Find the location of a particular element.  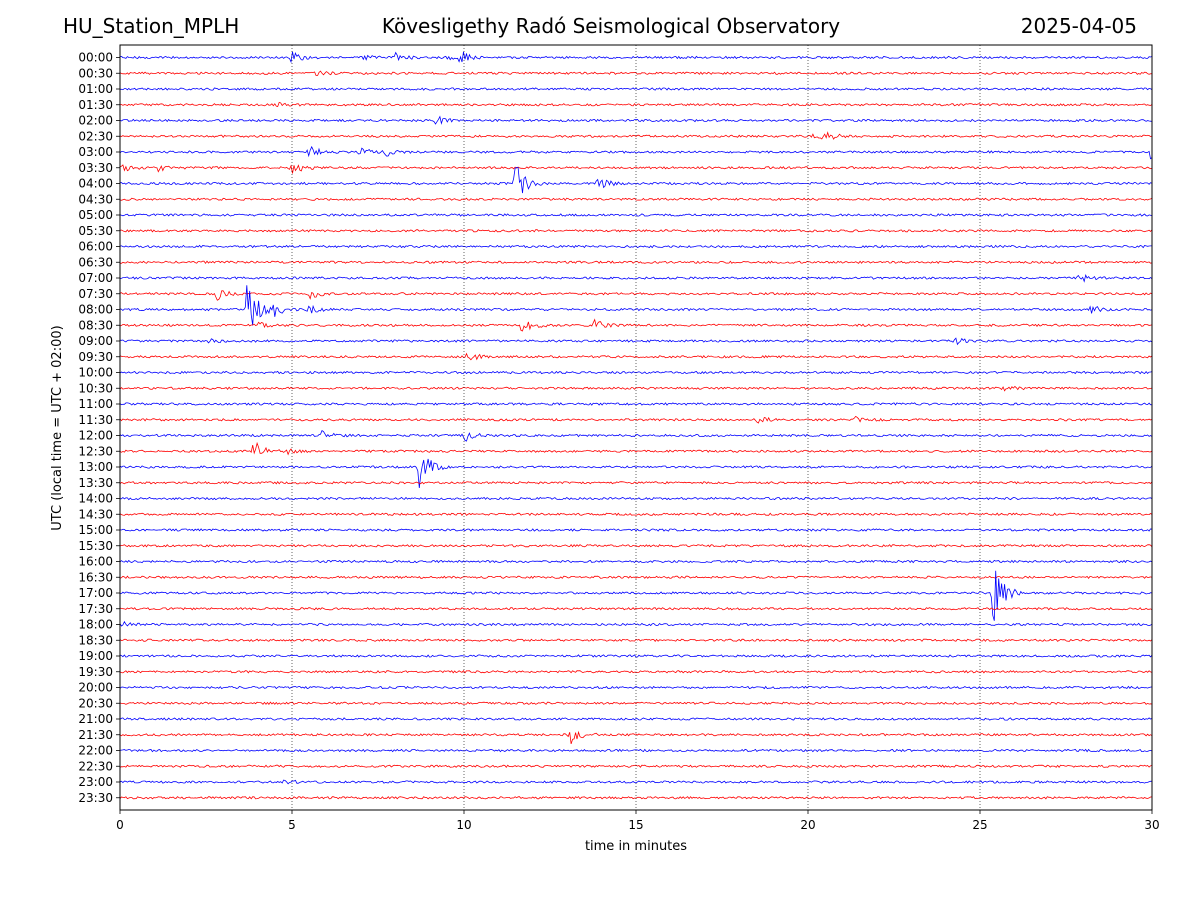

y-tick-label: 10:30 is located at coordinates (95, 388).